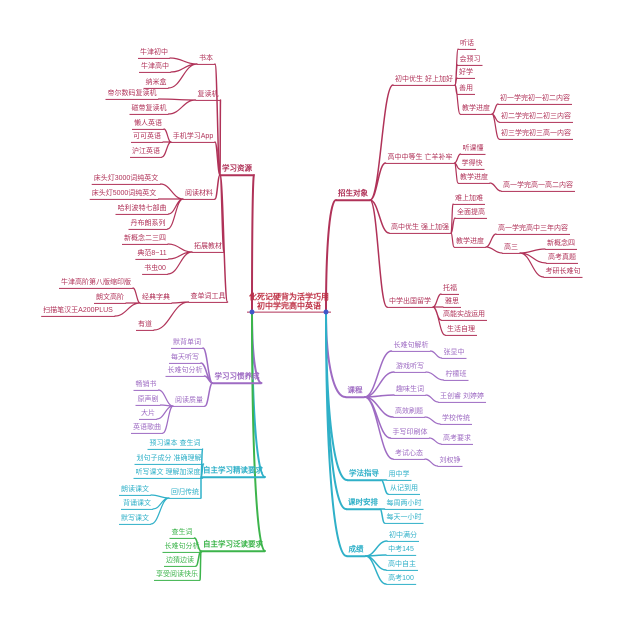  What do you see at coordinates (401, 550) in the screenshot?
I see `mindmap-node: 中考145` at bounding box center [401, 550].